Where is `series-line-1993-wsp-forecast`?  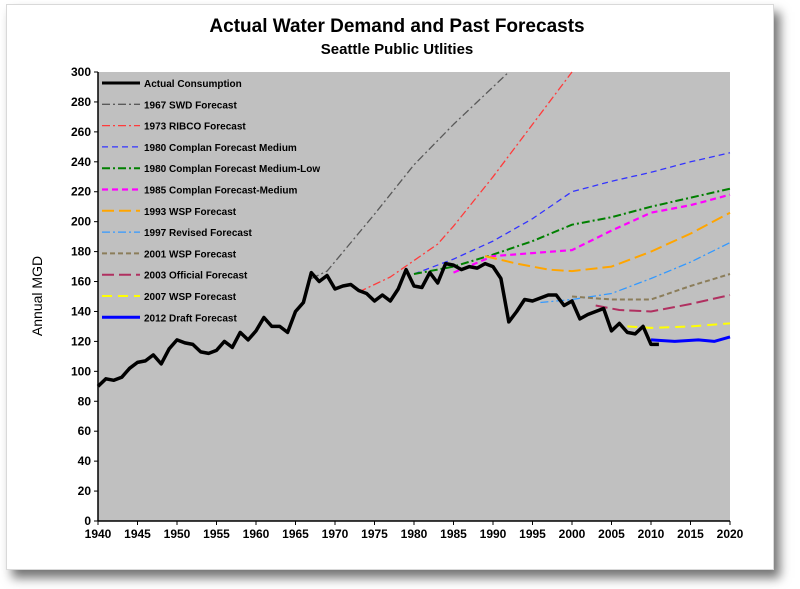
series-line-1993-wsp-forecast is located at coordinates (607, 242).